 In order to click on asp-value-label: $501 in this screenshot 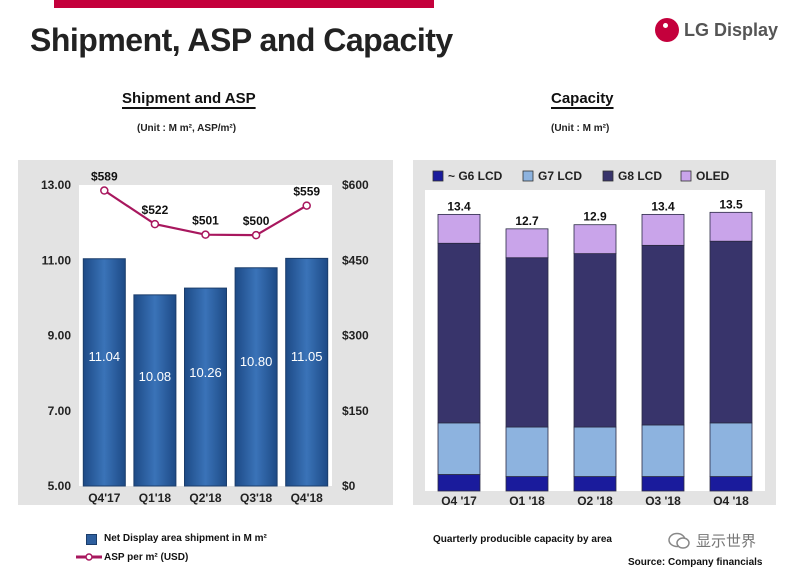, I will do `click(205, 221)`.